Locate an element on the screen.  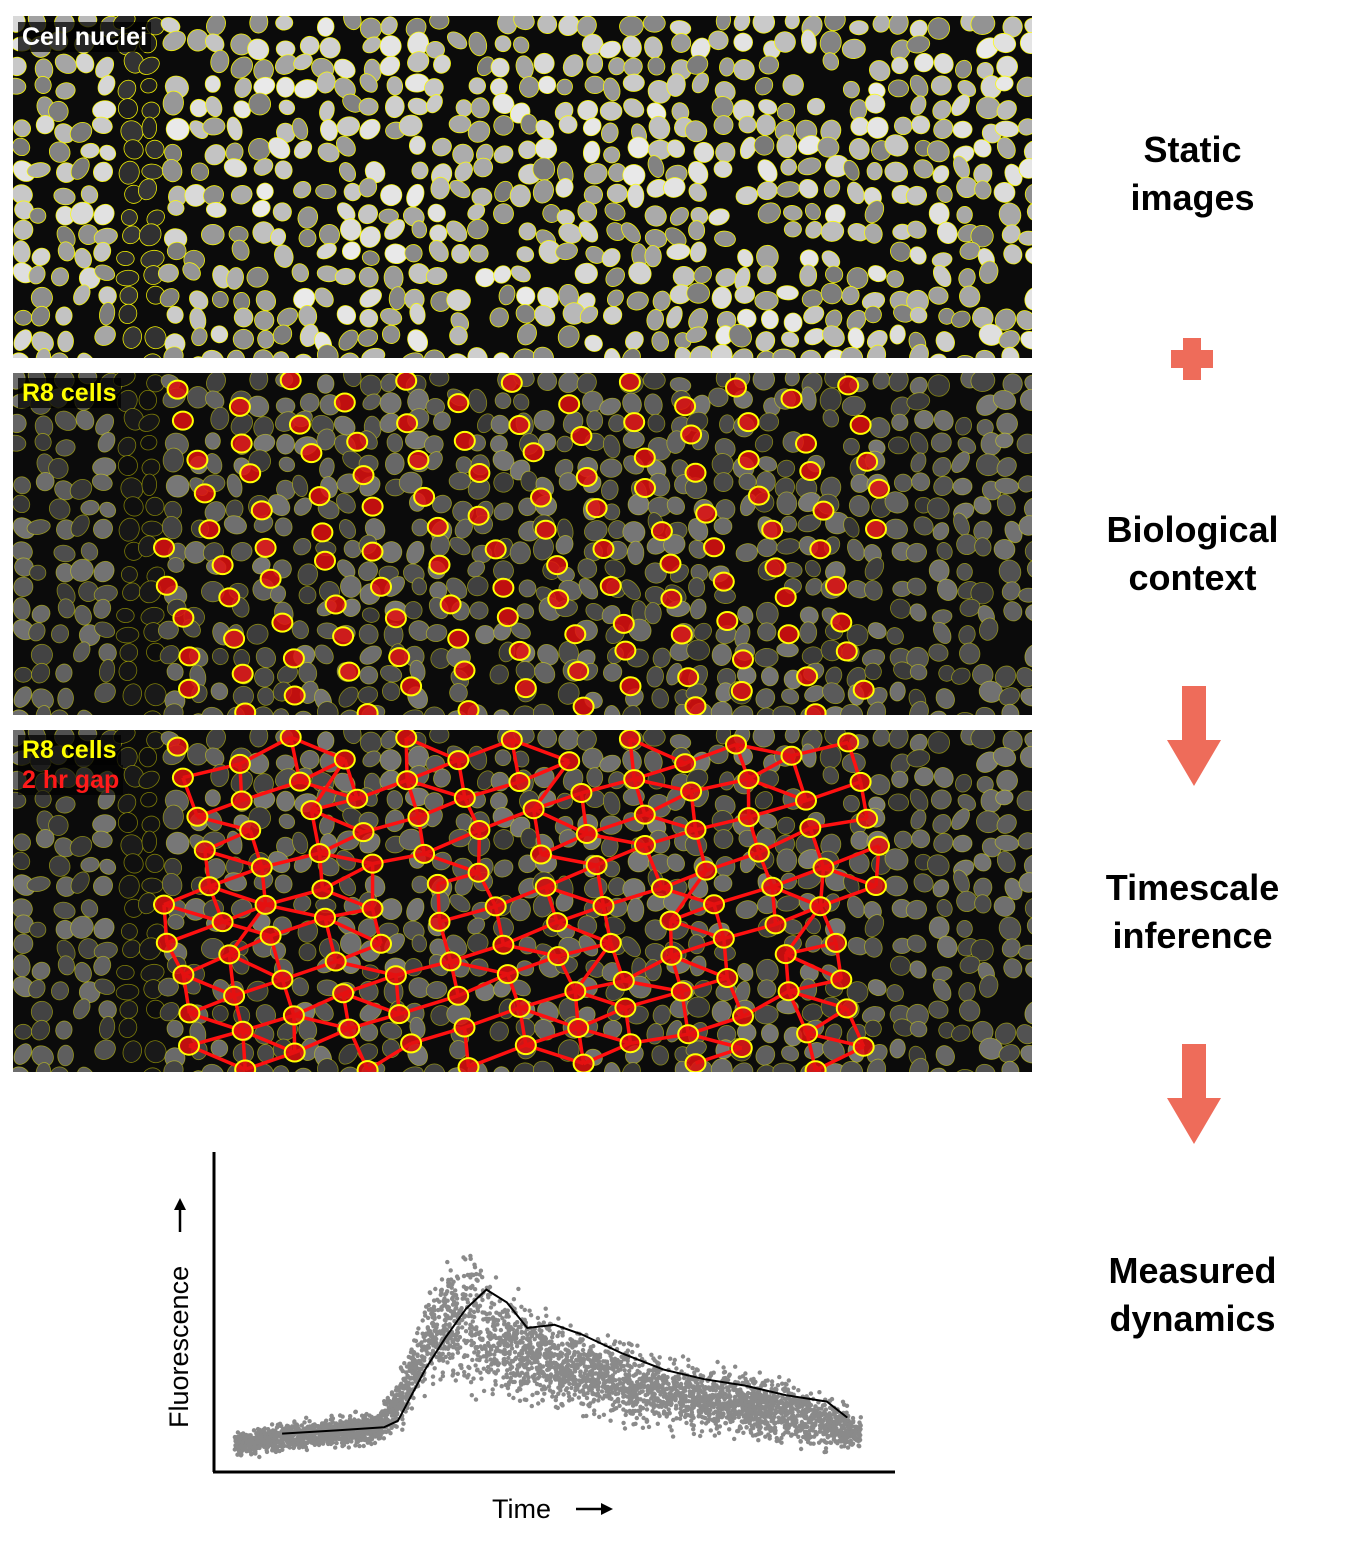
step-line: context is located at coordinates (1192, 577).